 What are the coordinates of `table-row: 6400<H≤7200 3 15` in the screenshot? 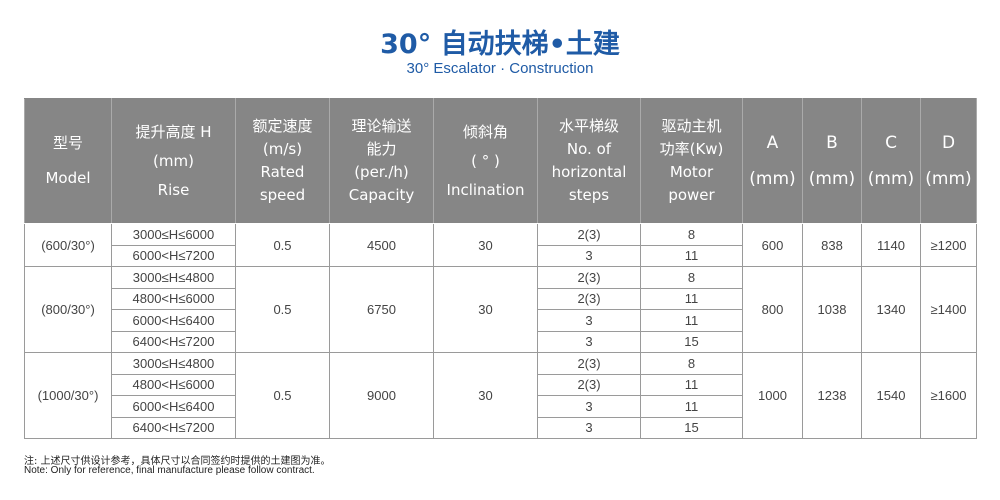 It's located at (501, 427).